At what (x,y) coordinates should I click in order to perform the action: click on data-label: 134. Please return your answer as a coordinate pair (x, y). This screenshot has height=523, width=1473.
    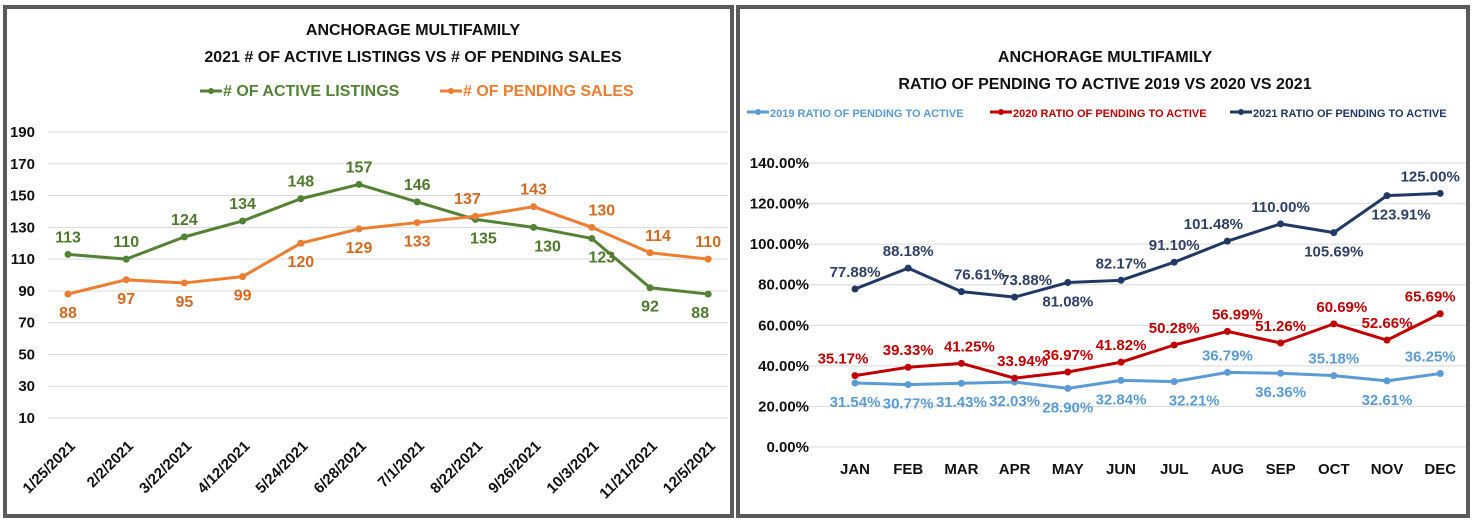
    Looking at the image, I should click on (242, 204).